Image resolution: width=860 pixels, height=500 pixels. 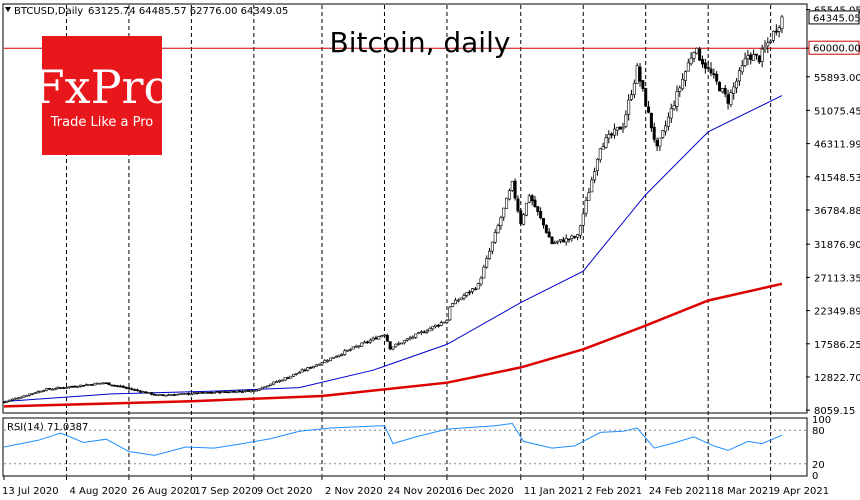 I want to click on level-price-label: 60000.00, so click(x=836, y=49).